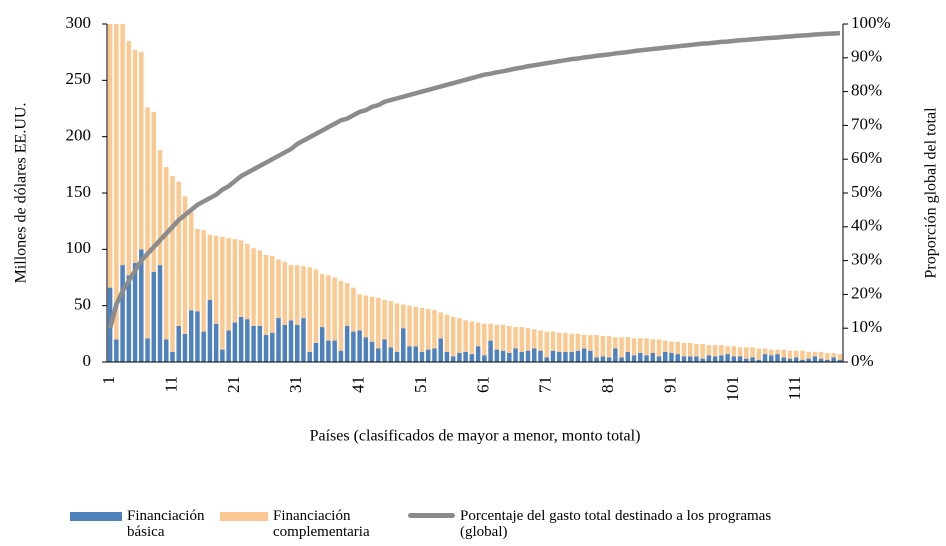 This screenshot has height=546, width=946. I want to click on y2-tick-label: 50%, so click(866, 191).